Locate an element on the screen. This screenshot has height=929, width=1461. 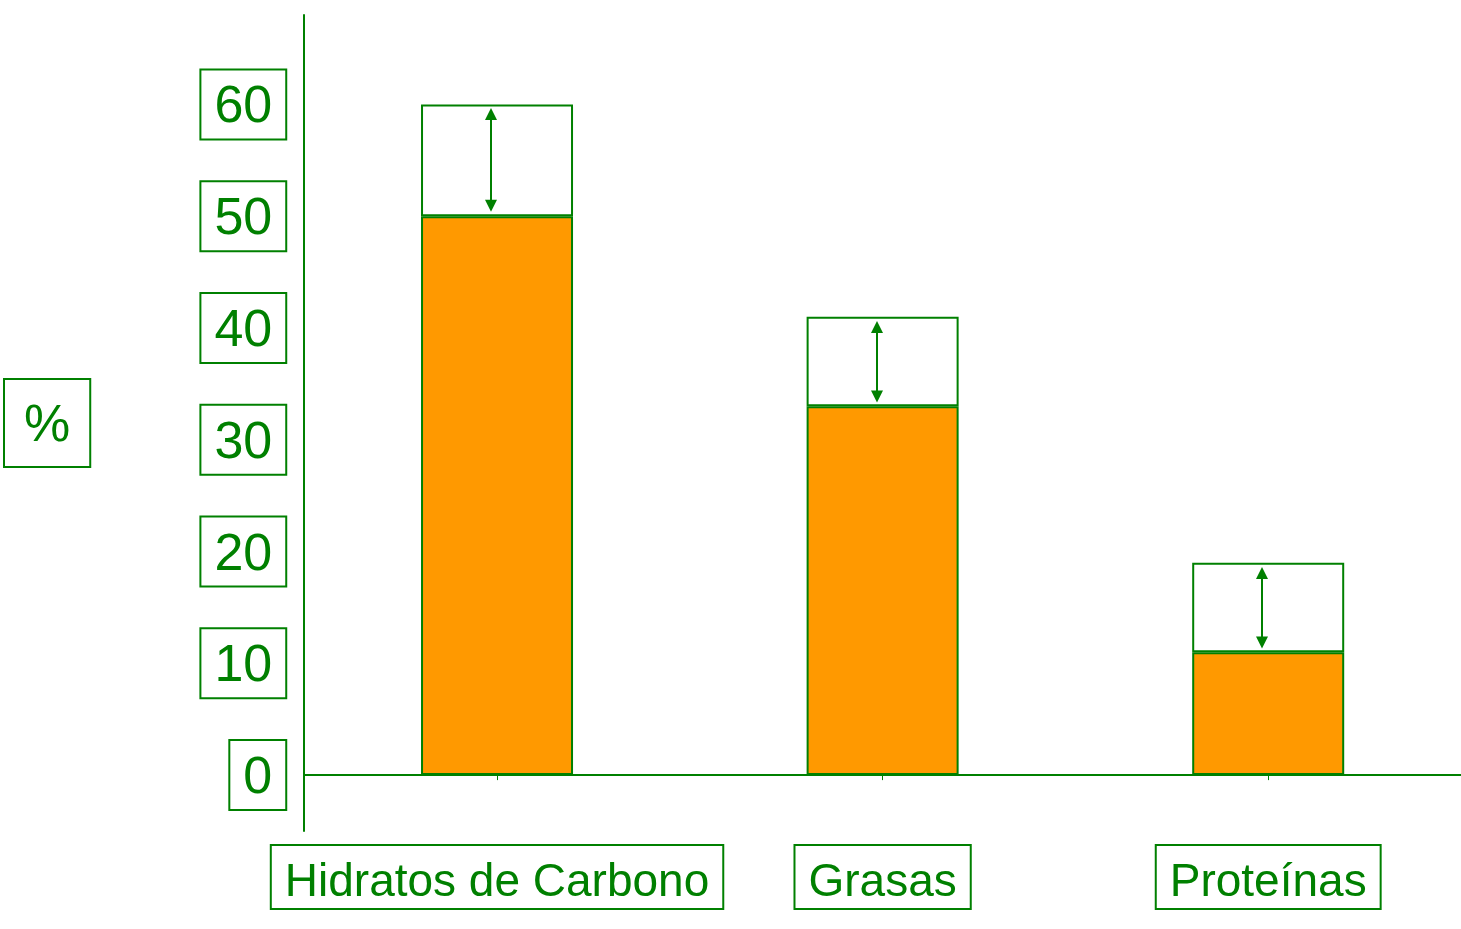
y-tick-label: 50 is located at coordinates (243, 216).